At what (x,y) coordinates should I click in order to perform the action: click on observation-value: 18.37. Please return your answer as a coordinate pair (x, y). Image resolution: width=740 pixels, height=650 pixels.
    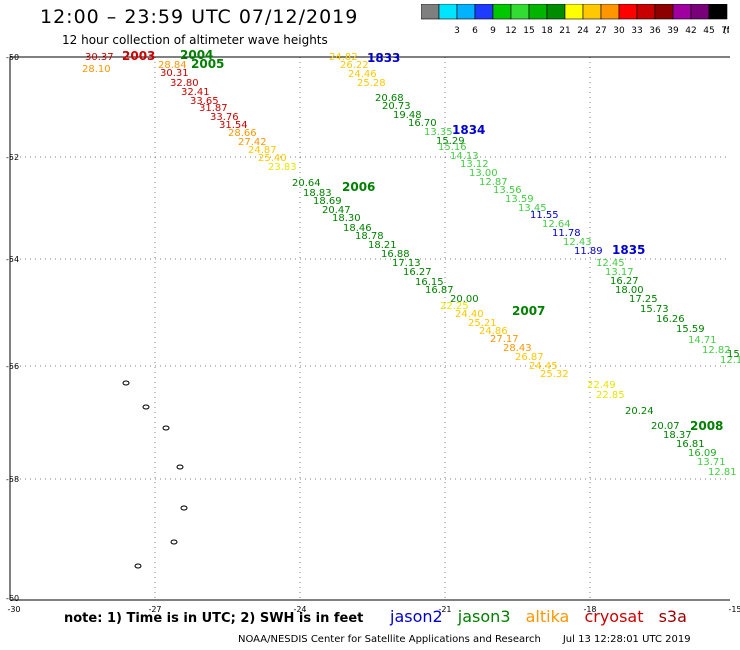
    Looking at the image, I should click on (677, 435).